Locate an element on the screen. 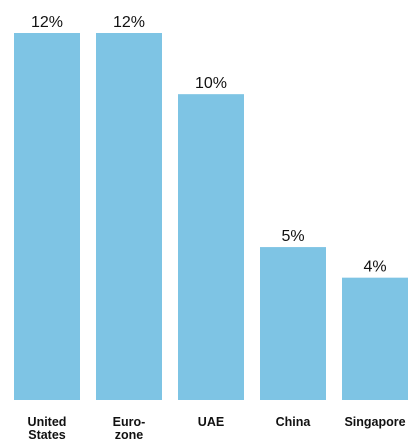 Image resolution: width=410 pixels, height=441 pixels. value-label-1: 12% is located at coordinates (129, 22).